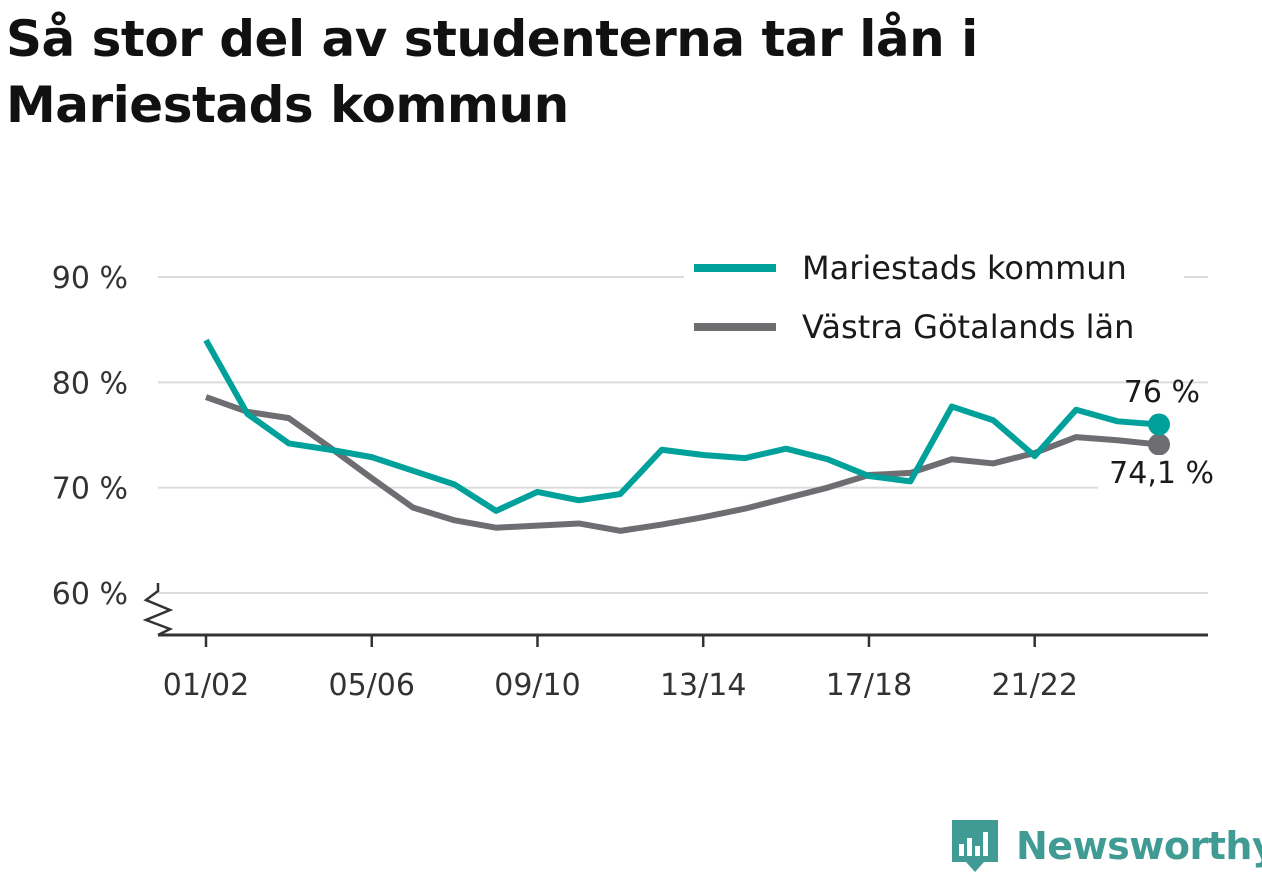 The width and height of the screenshot is (1262, 879). I want to click on y-axis-break, so click(158, 610).